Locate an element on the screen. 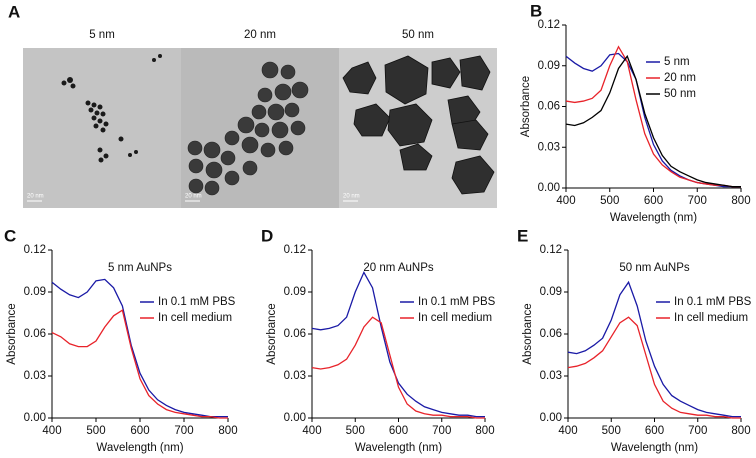 The height and width of the screenshot is (458, 756). panel-label: B is located at coordinates (536, 10).